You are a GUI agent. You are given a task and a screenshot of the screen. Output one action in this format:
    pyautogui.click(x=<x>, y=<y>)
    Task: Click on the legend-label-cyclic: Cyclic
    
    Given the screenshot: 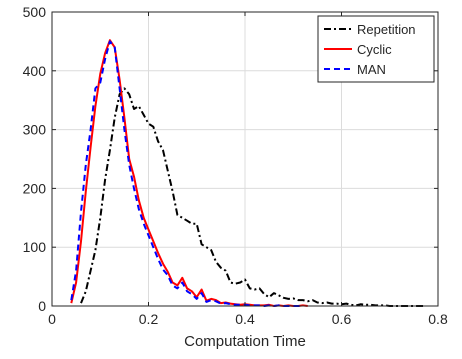 What is the action you would take?
    pyautogui.click(x=374, y=49)
    